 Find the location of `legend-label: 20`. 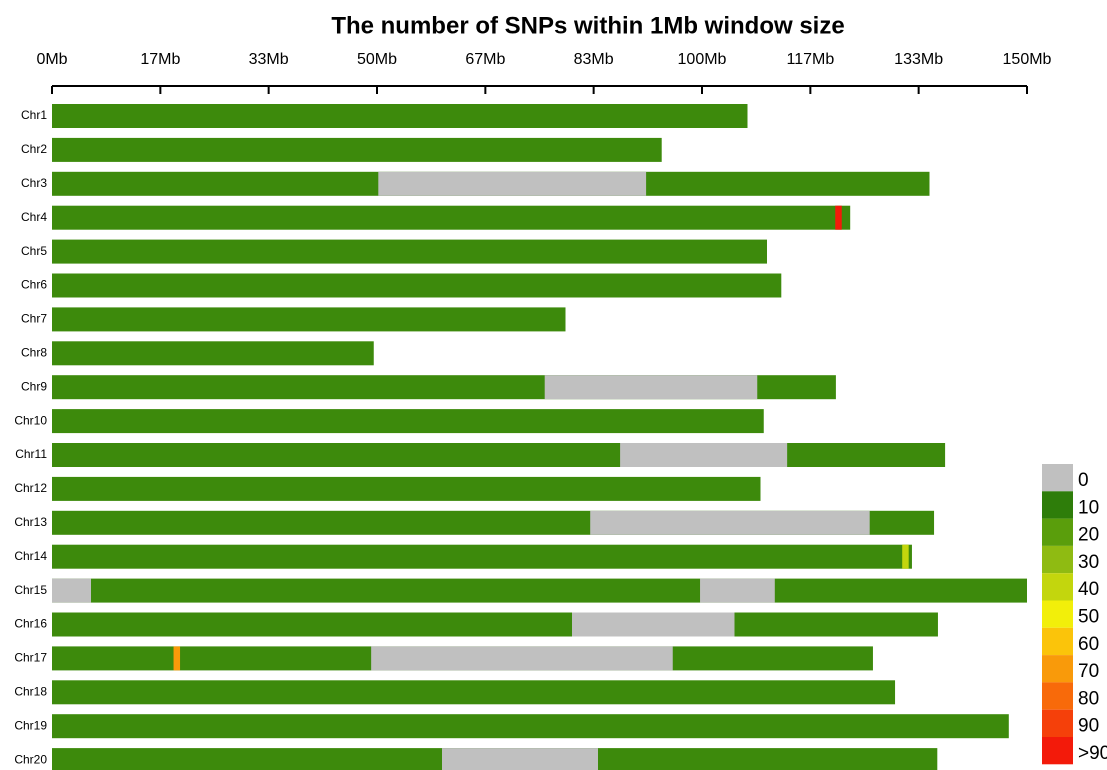

legend-label: 20 is located at coordinates (1088, 535).